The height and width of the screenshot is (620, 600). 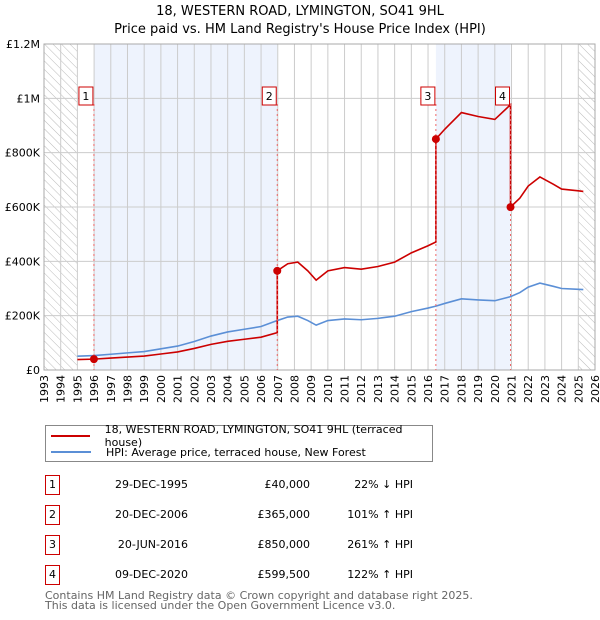 I want to click on x-tick-label: 2008, so click(x=294, y=389).